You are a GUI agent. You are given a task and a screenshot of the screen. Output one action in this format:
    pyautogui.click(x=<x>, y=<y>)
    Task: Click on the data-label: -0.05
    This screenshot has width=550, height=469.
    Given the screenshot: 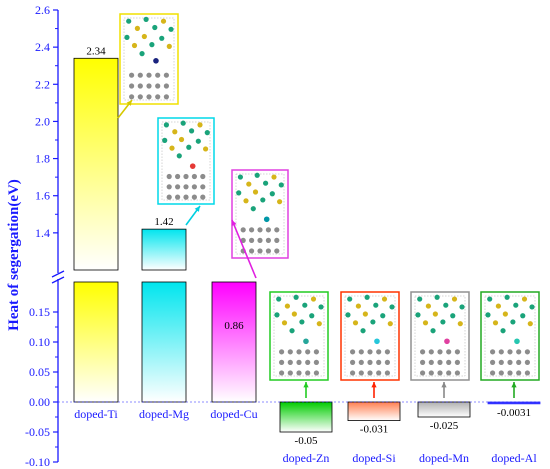 What is the action you would take?
    pyautogui.click(x=306, y=441)
    